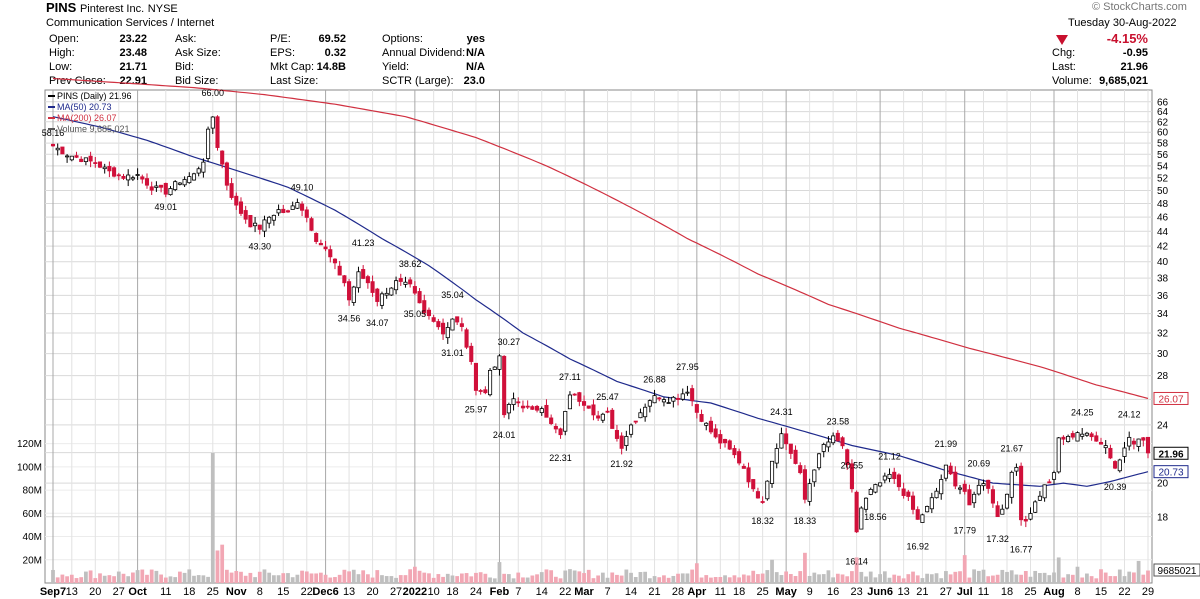  I want to click on x-tick-label: 7, so click(518, 592).